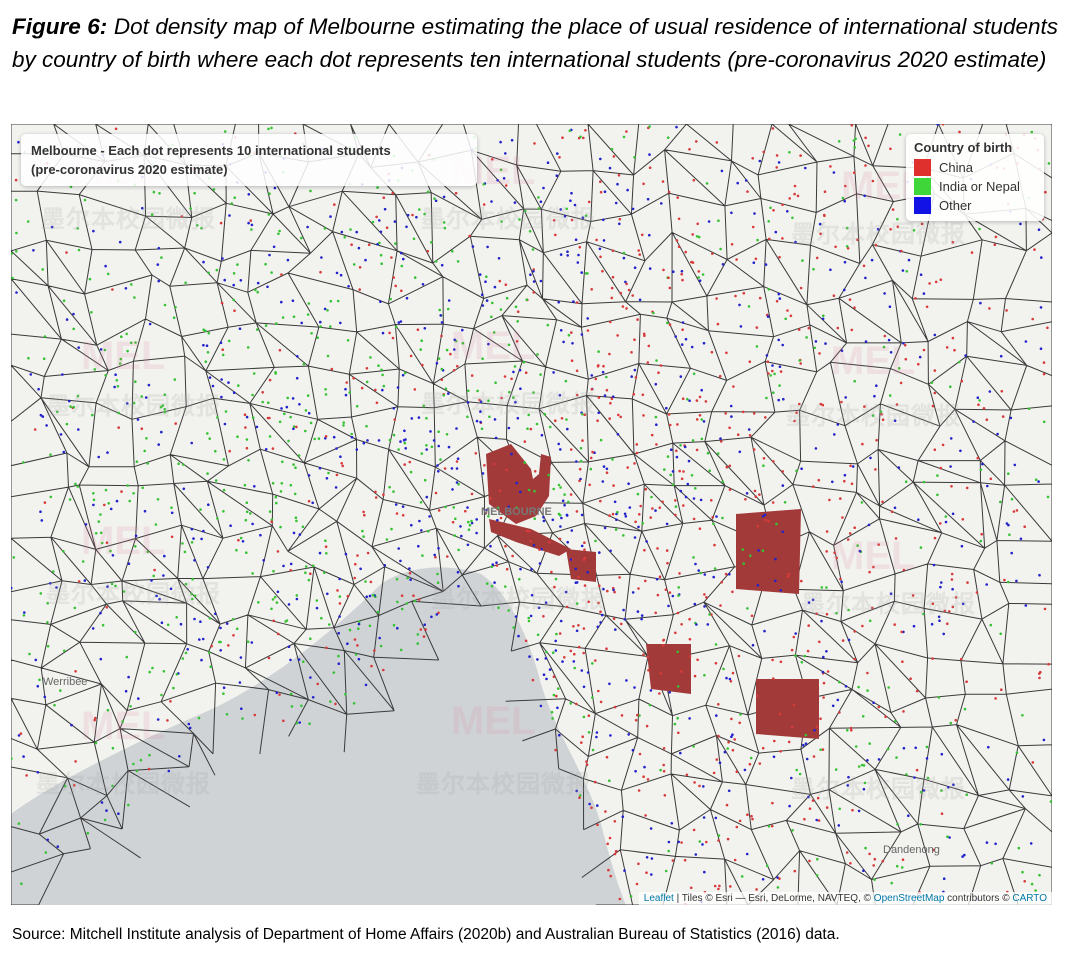 The image size is (1070, 956). What do you see at coordinates (1029, 898) in the screenshot?
I see `carto-link: CARTO` at bounding box center [1029, 898].